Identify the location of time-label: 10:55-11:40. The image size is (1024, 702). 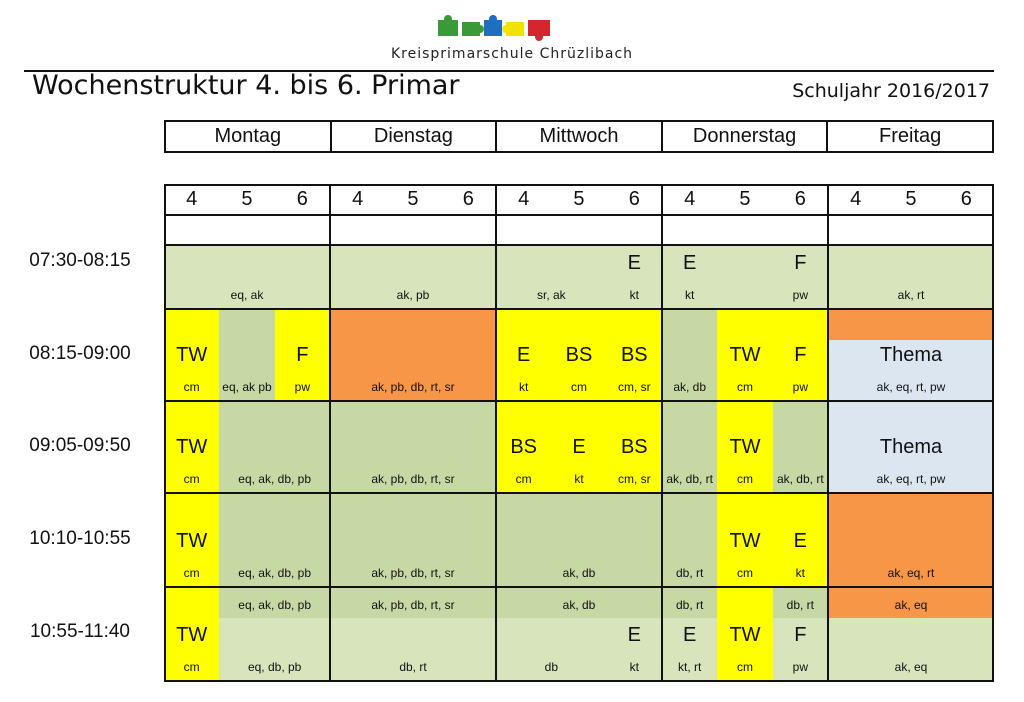
(79, 631).